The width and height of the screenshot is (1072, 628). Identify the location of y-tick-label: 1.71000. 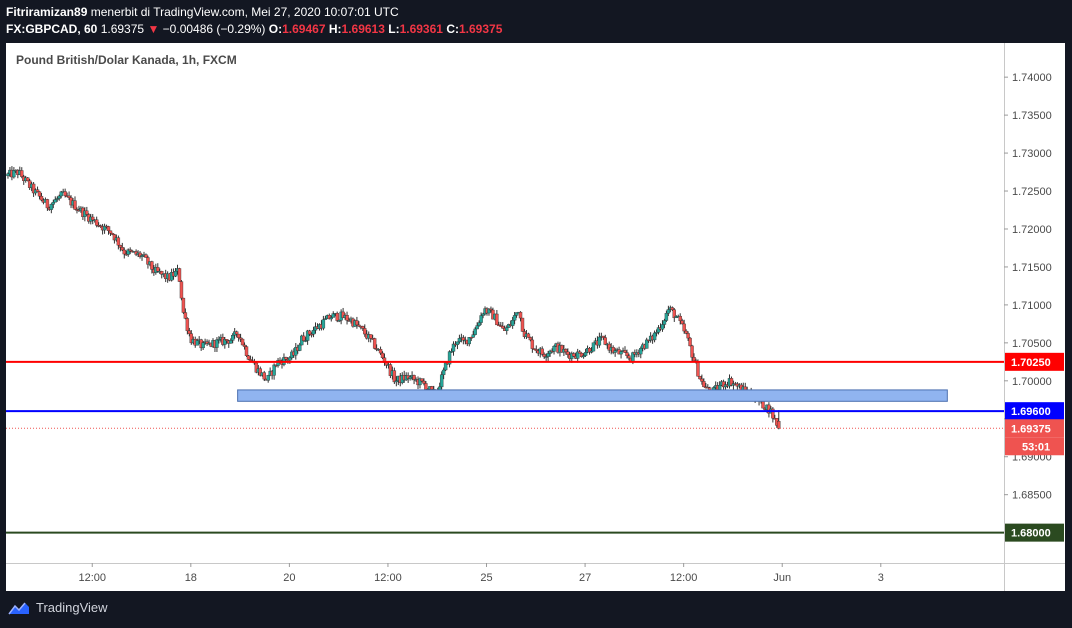
(1032, 306).